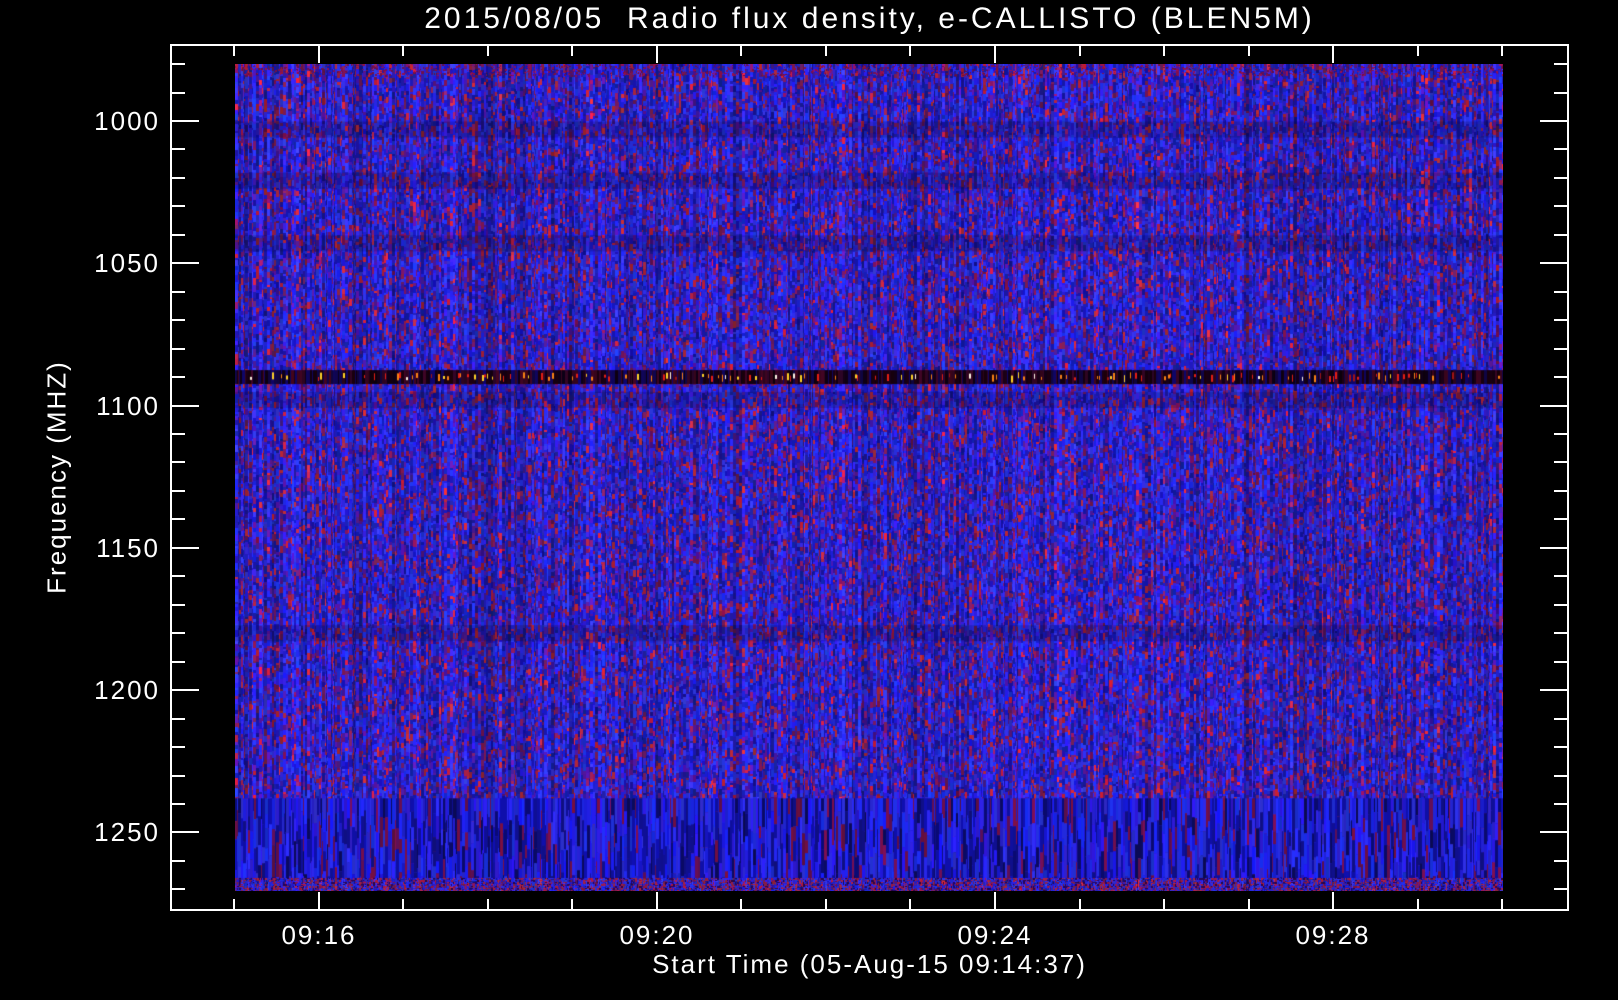  I want to click on x-tick-label: 09:16, so click(319, 935).